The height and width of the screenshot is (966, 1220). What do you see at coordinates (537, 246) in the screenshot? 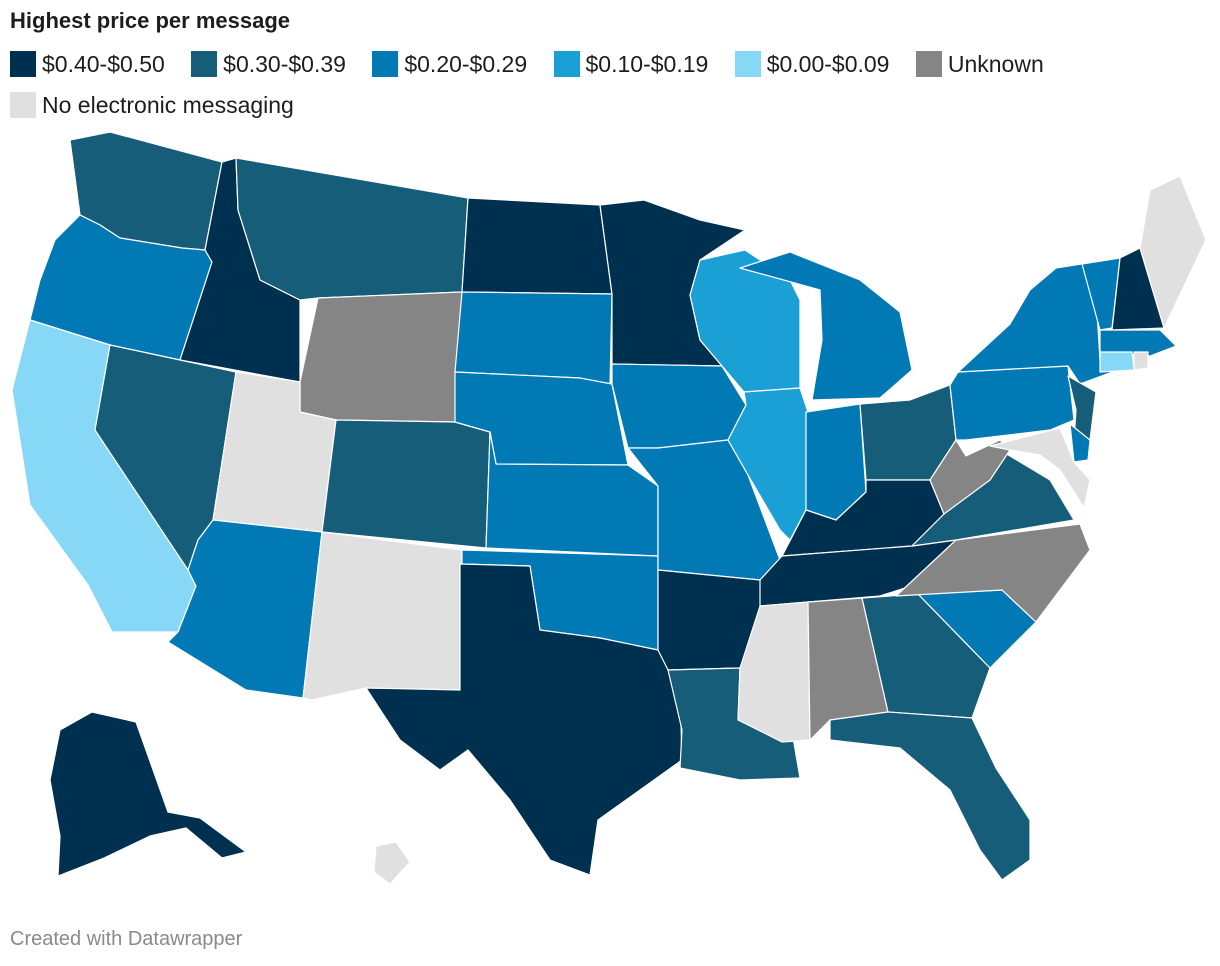
I see `state-nd` at bounding box center [537, 246].